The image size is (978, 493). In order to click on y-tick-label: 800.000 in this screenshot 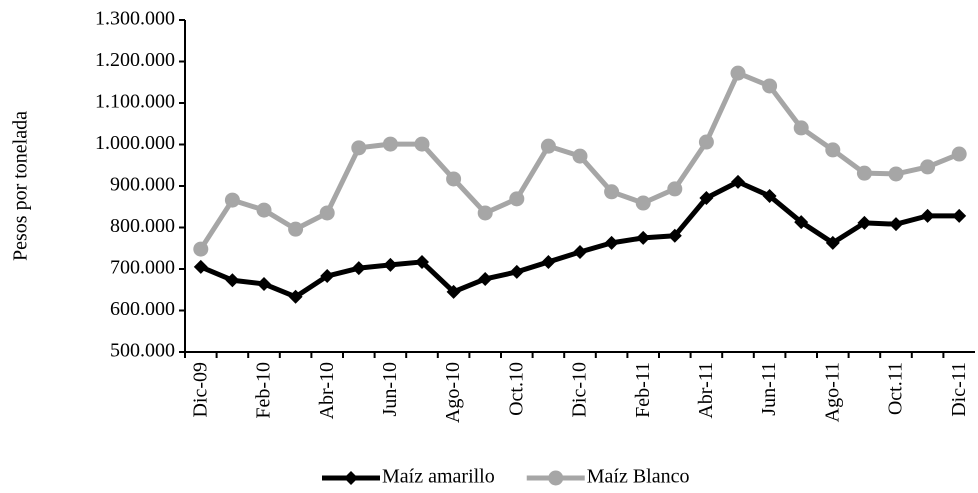, I will do `click(142, 226)`.